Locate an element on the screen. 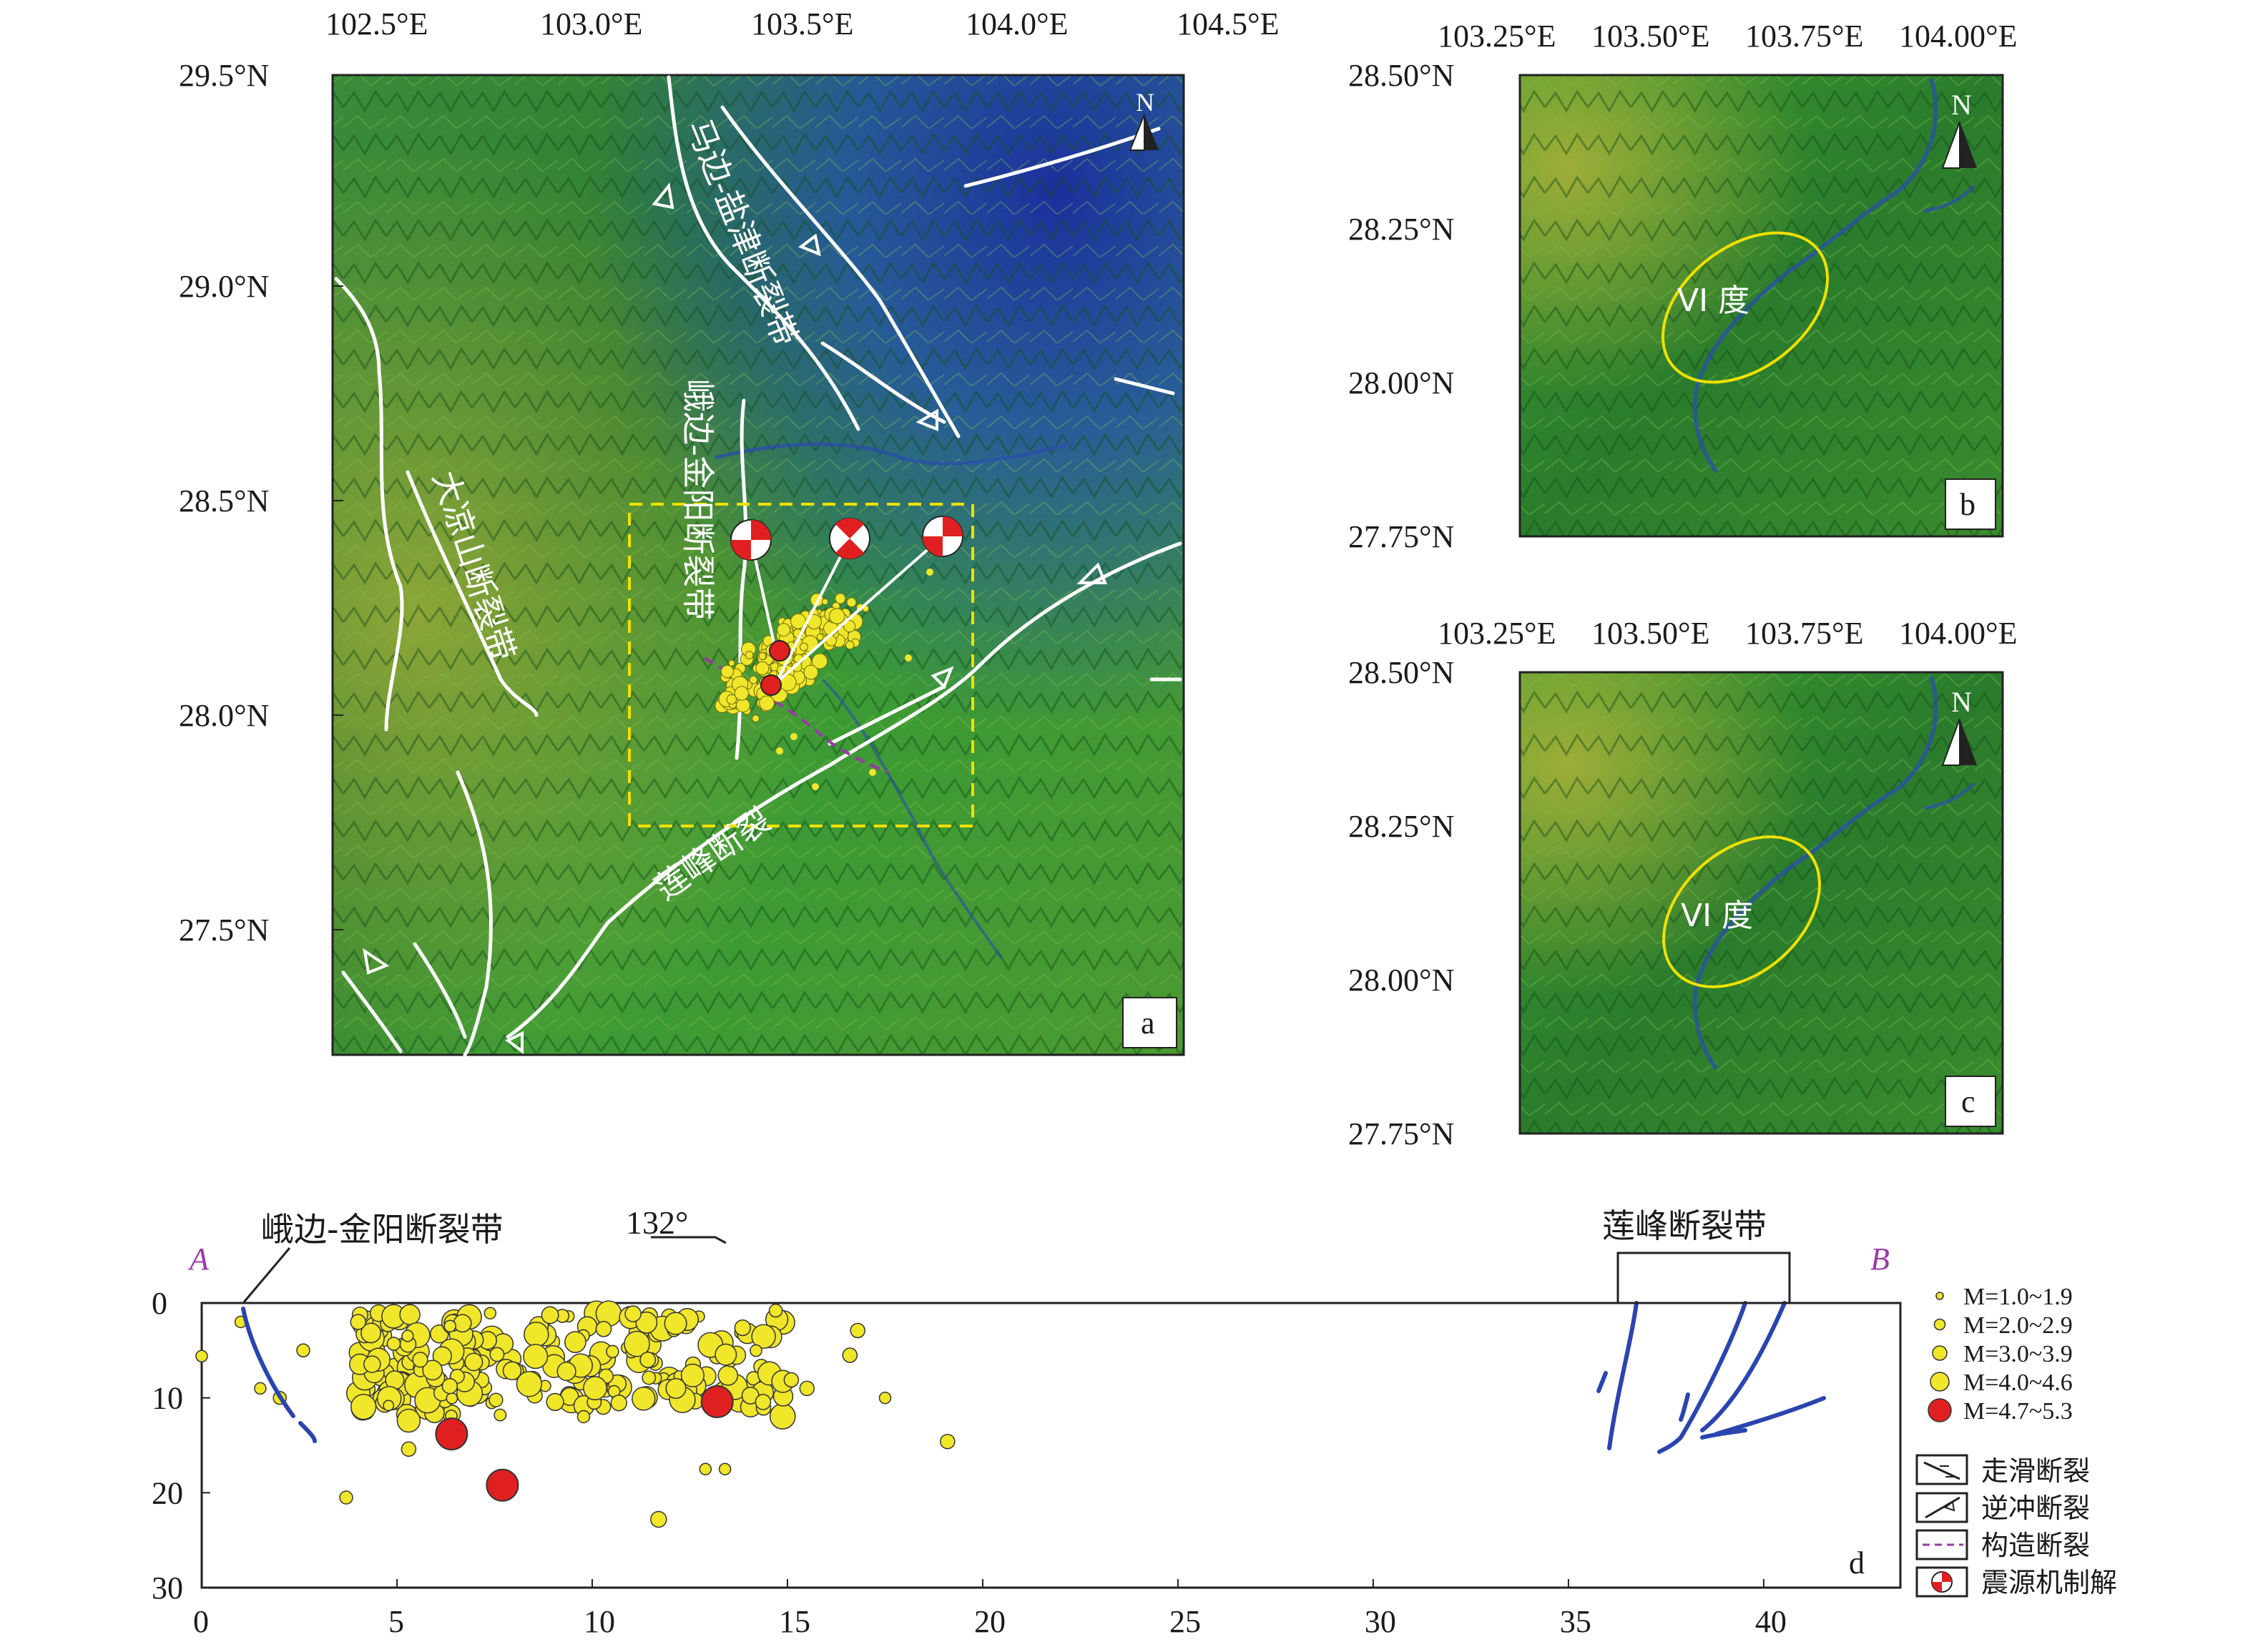 This screenshot has height=1652, width=2253. thrust-fault-icon is located at coordinates (1941, 1508).